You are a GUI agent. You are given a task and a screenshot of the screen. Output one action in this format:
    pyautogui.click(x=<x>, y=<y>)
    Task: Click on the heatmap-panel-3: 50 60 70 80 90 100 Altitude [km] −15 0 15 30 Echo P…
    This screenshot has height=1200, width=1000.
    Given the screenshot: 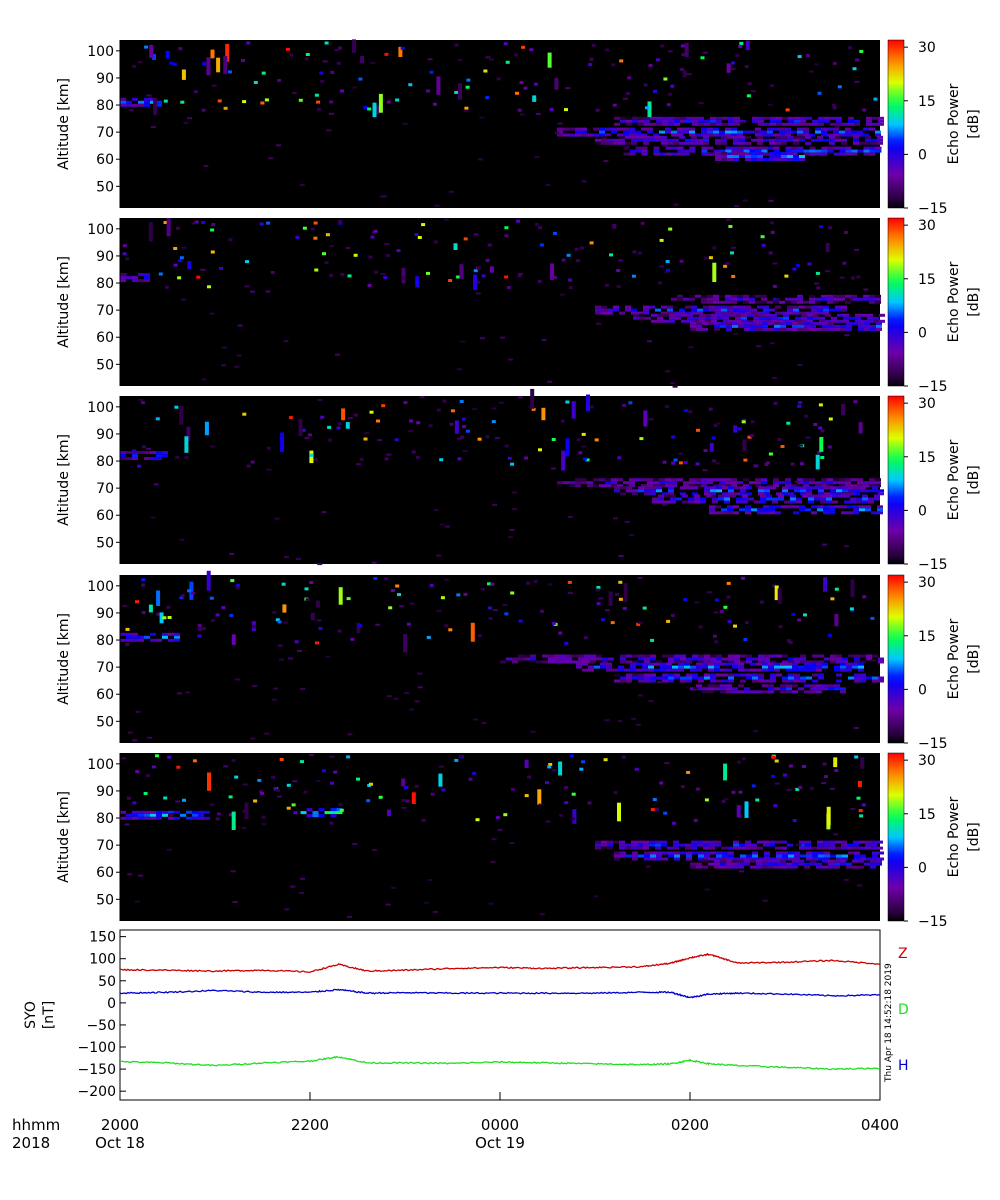 What is the action you would take?
    pyautogui.click(x=519, y=480)
    